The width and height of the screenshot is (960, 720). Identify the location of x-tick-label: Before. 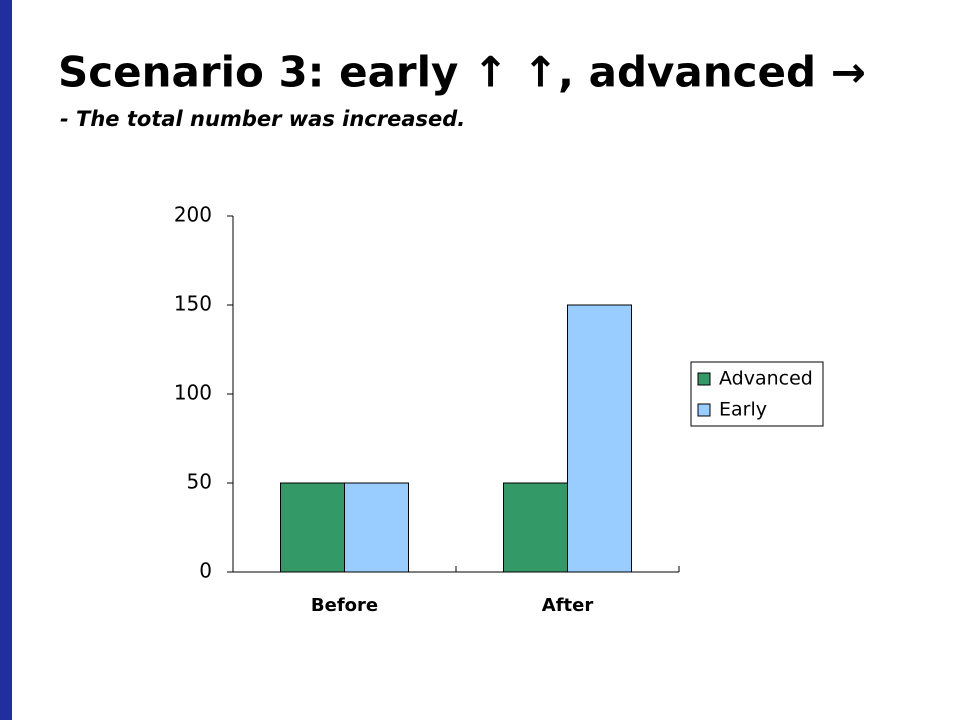
(344, 605).